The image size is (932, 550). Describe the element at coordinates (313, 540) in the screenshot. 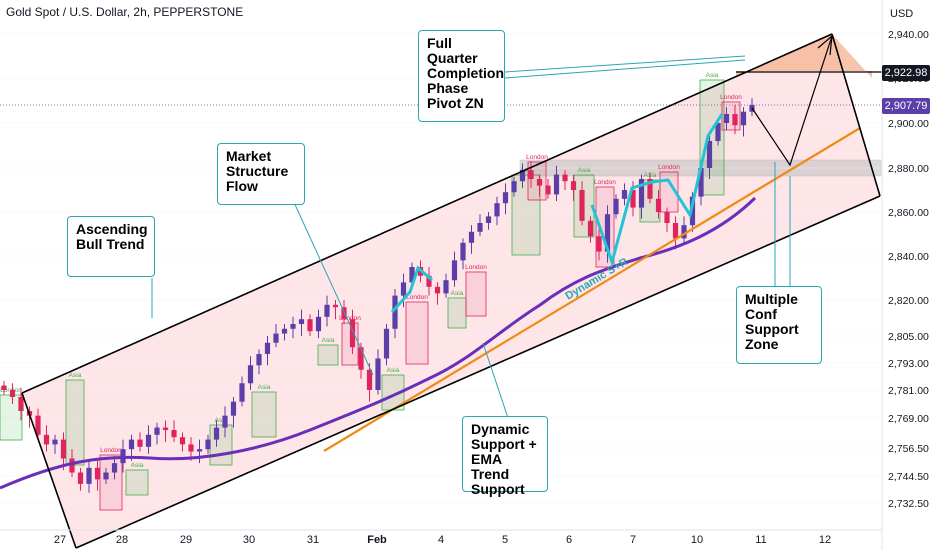

I see `x-tick-label: 31` at that location.